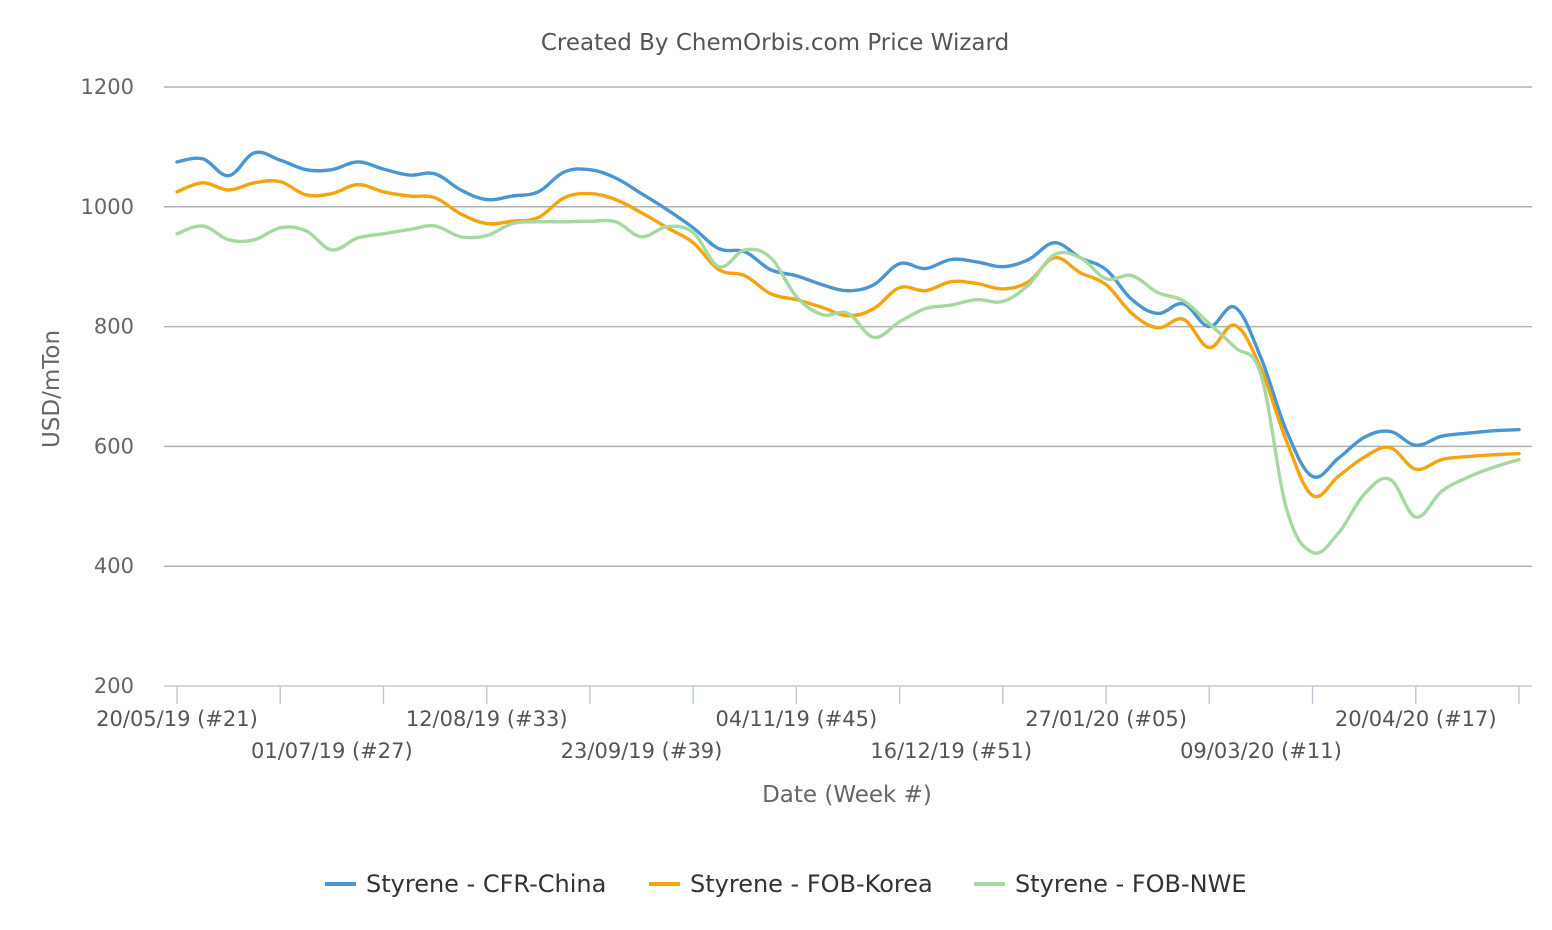  I want to click on x-tick-label: 16/12/19 (#51), so click(951, 751).